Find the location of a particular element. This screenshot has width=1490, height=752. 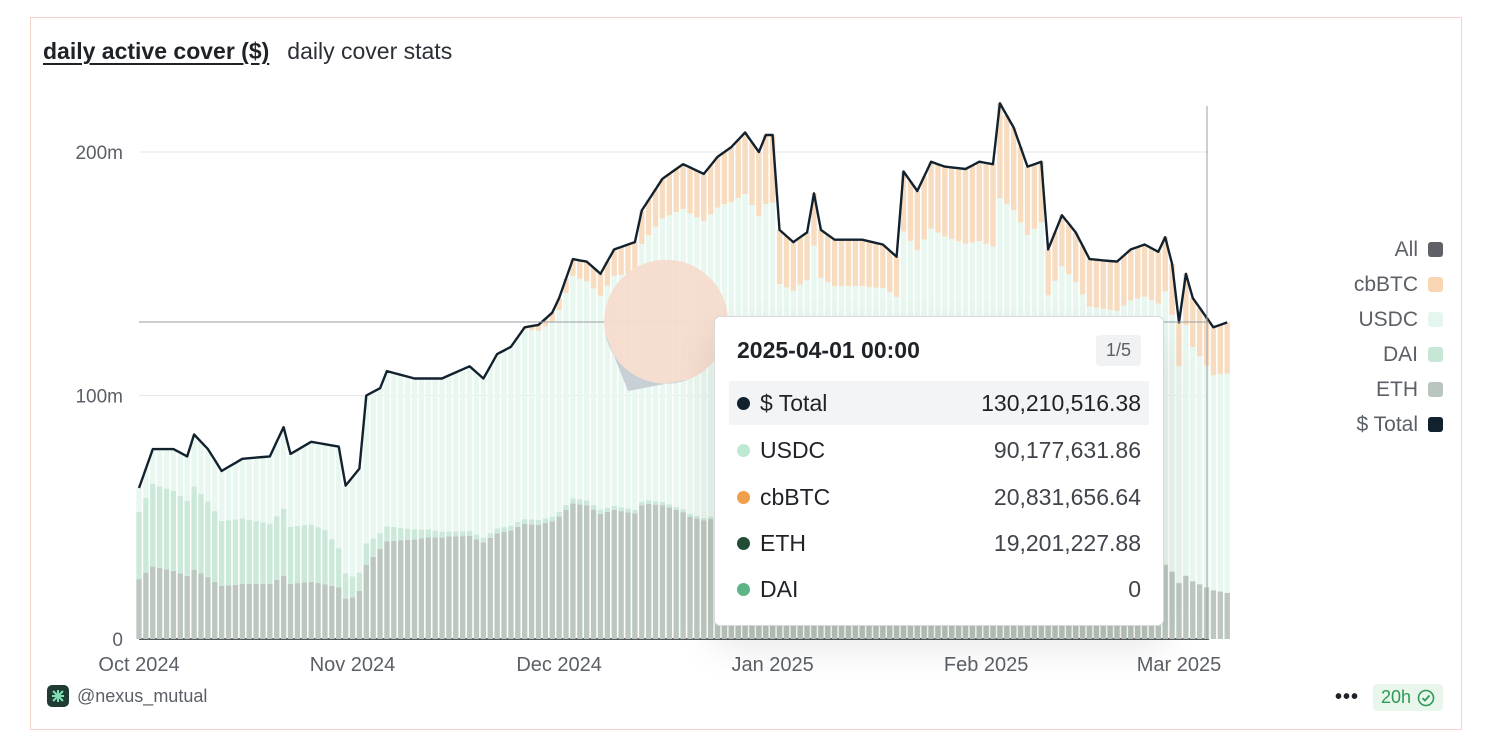

author-attribution: @nexus_mutual is located at coordinates (127, 696).